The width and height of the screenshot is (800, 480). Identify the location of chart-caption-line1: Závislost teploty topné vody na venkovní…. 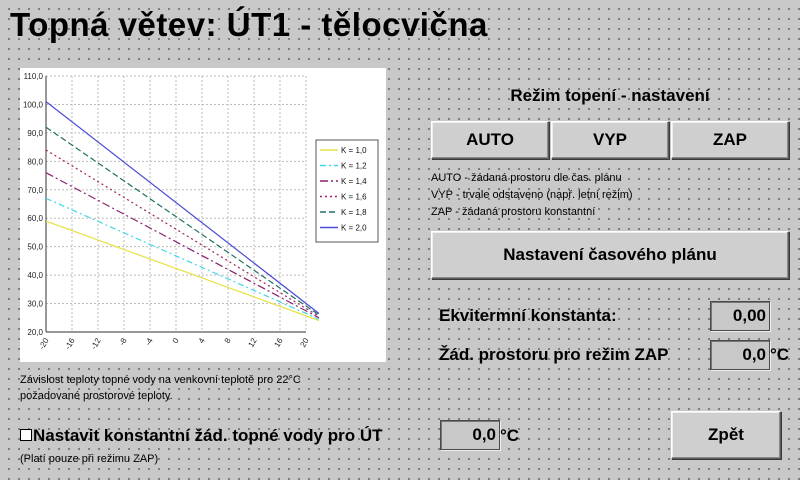
(160, 380).